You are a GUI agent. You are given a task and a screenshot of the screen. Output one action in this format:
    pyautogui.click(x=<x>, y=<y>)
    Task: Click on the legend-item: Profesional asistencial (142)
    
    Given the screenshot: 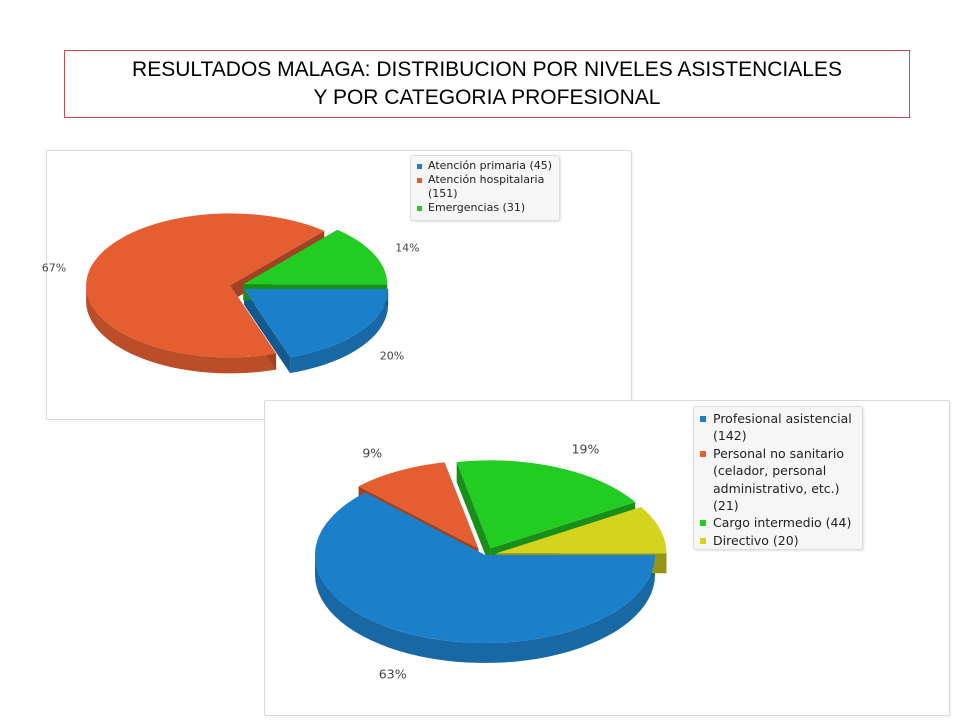 What is the action you would take?
    pyautogui.click(x=778, y=427)
    